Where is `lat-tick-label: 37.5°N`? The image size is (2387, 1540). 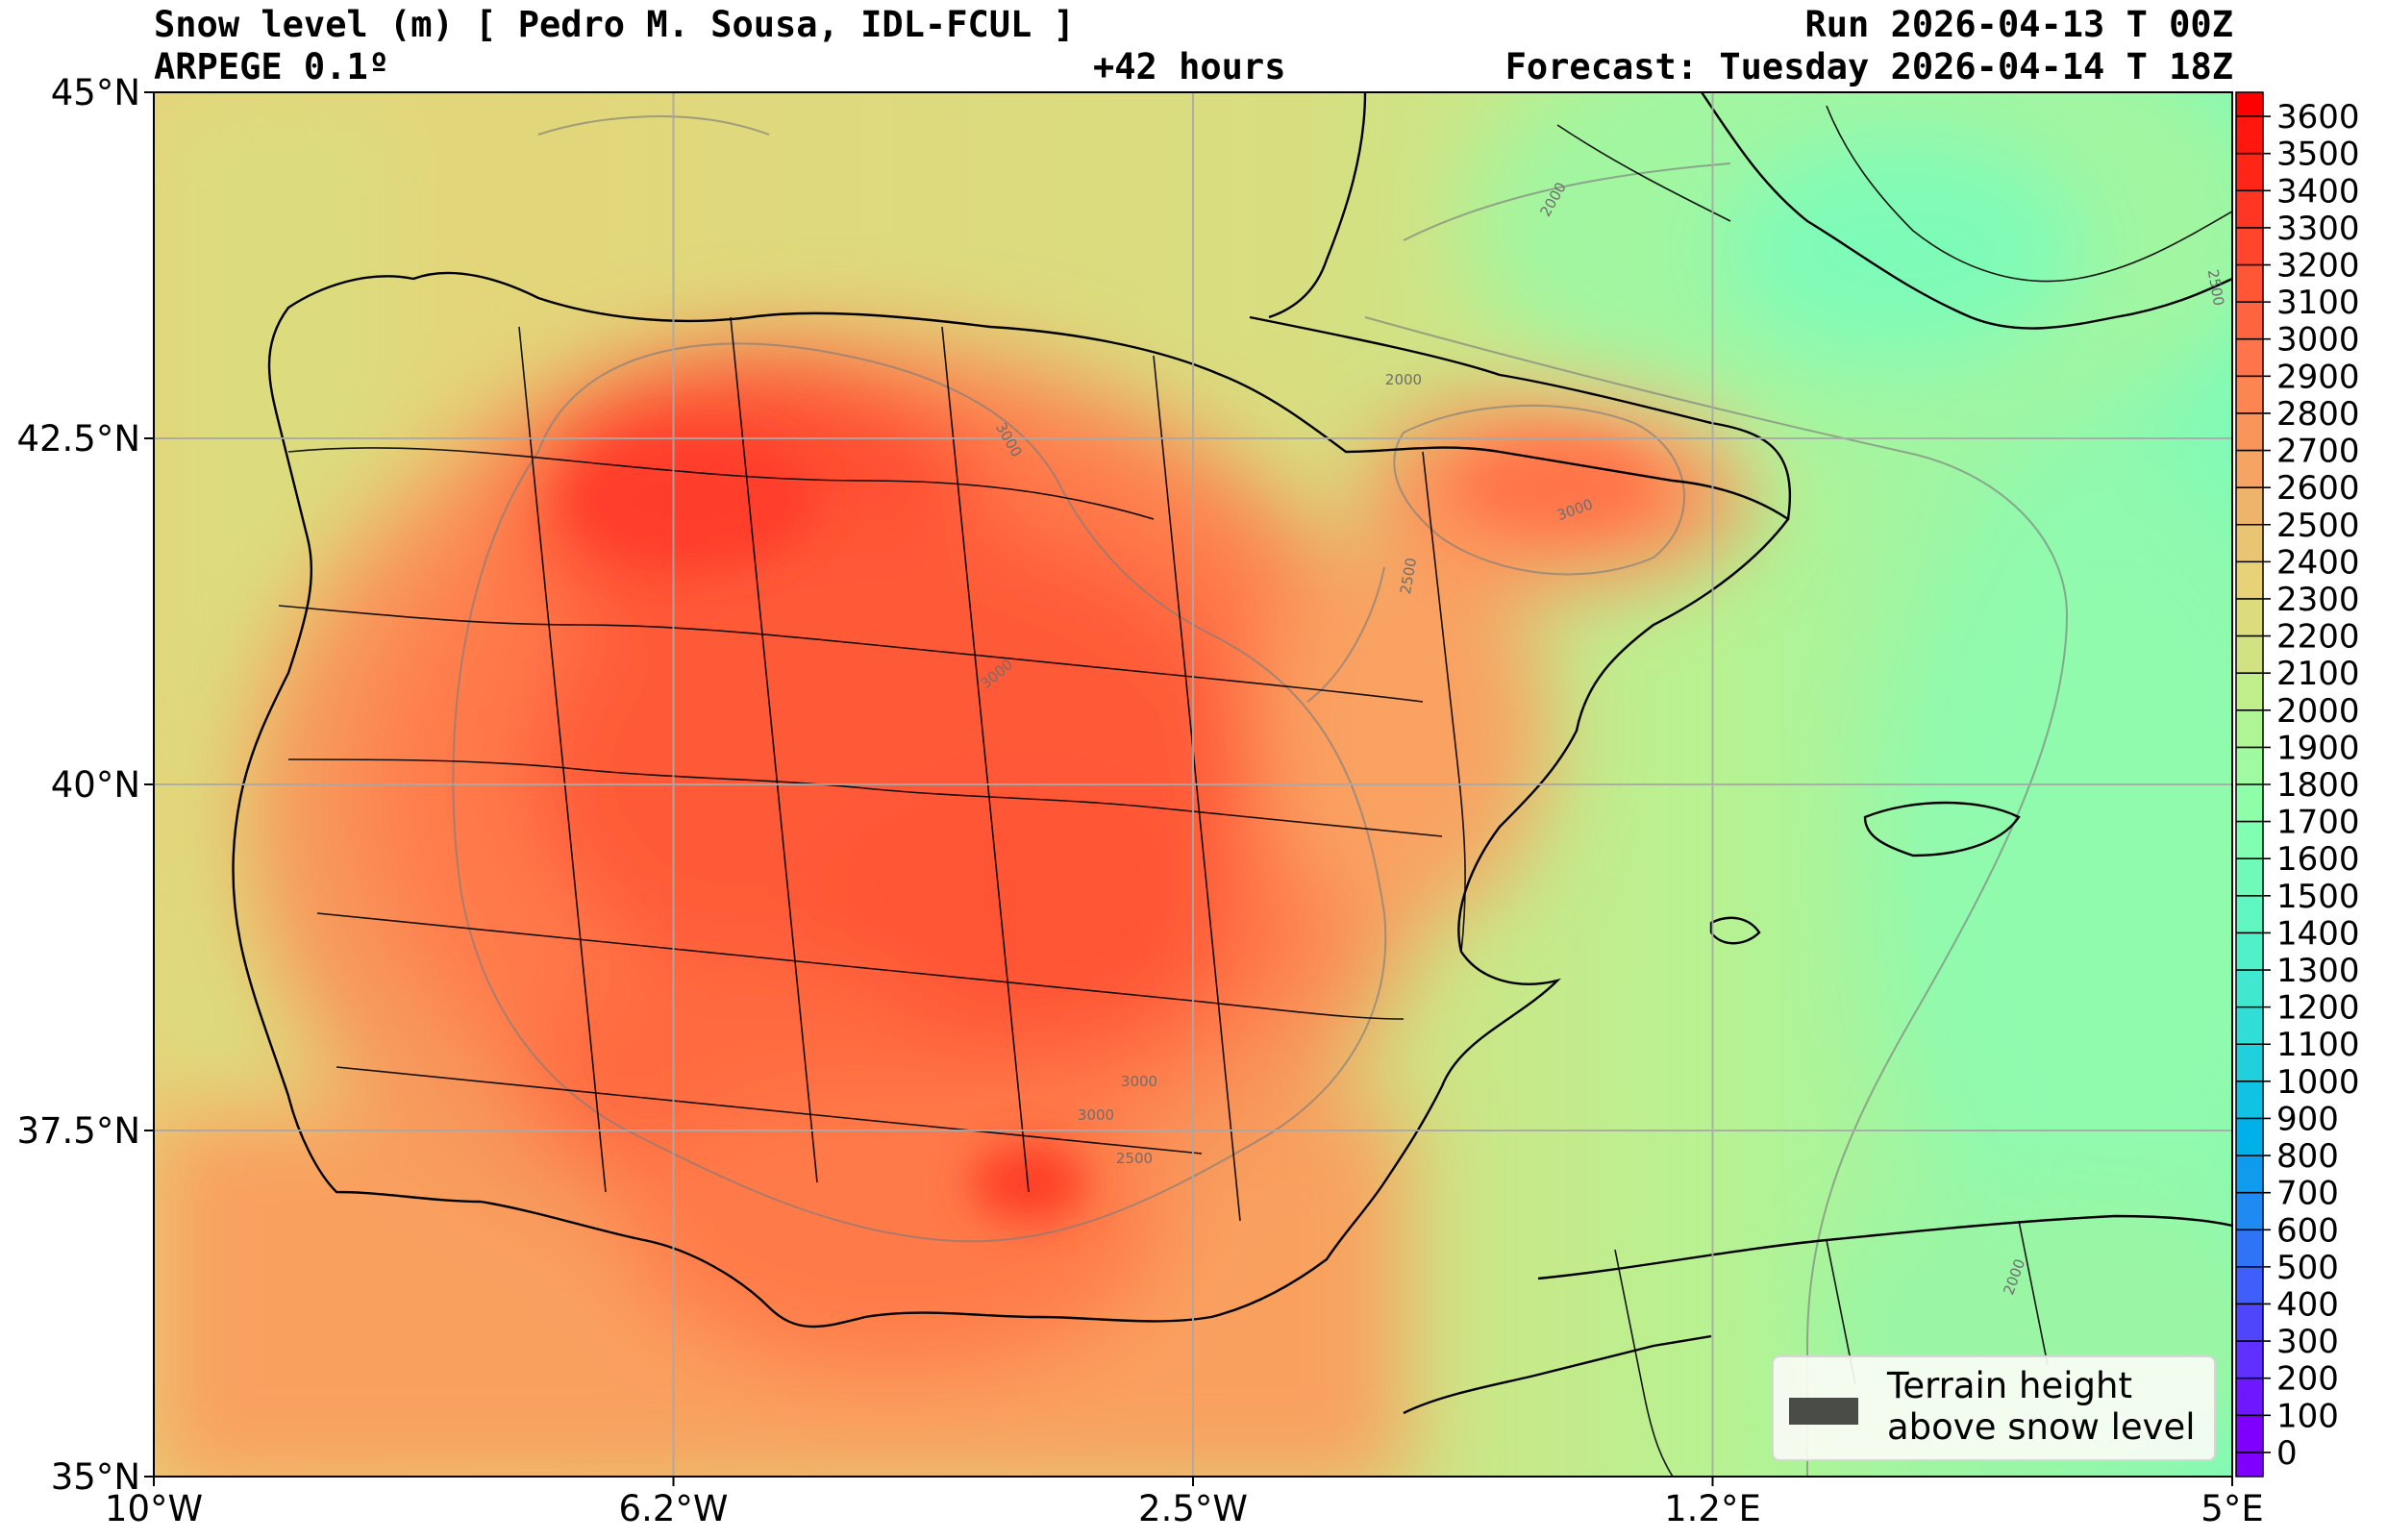 lat-tick-label: 37.5°N is located at coordinates (78, 1131).